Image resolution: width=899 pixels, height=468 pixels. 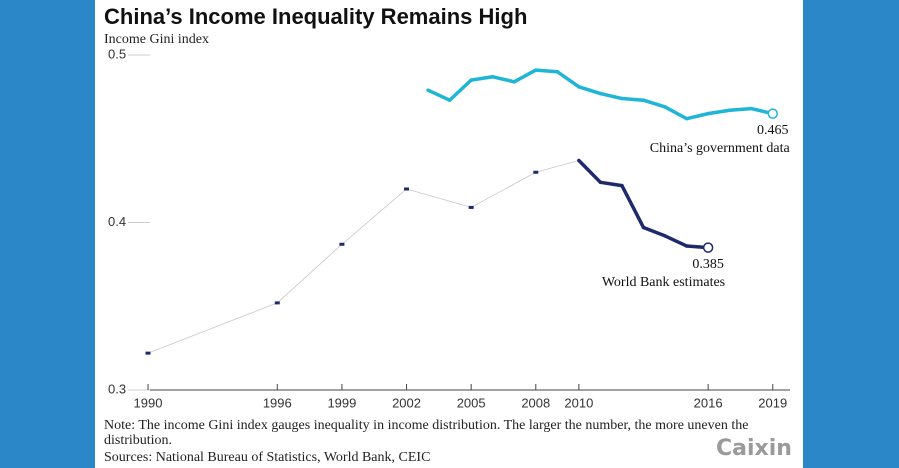 What do you see at coordinates (156, 39) in the screenshot?
I see `chart-subtitle: Income Gini index` at bounding box center [156, 39].